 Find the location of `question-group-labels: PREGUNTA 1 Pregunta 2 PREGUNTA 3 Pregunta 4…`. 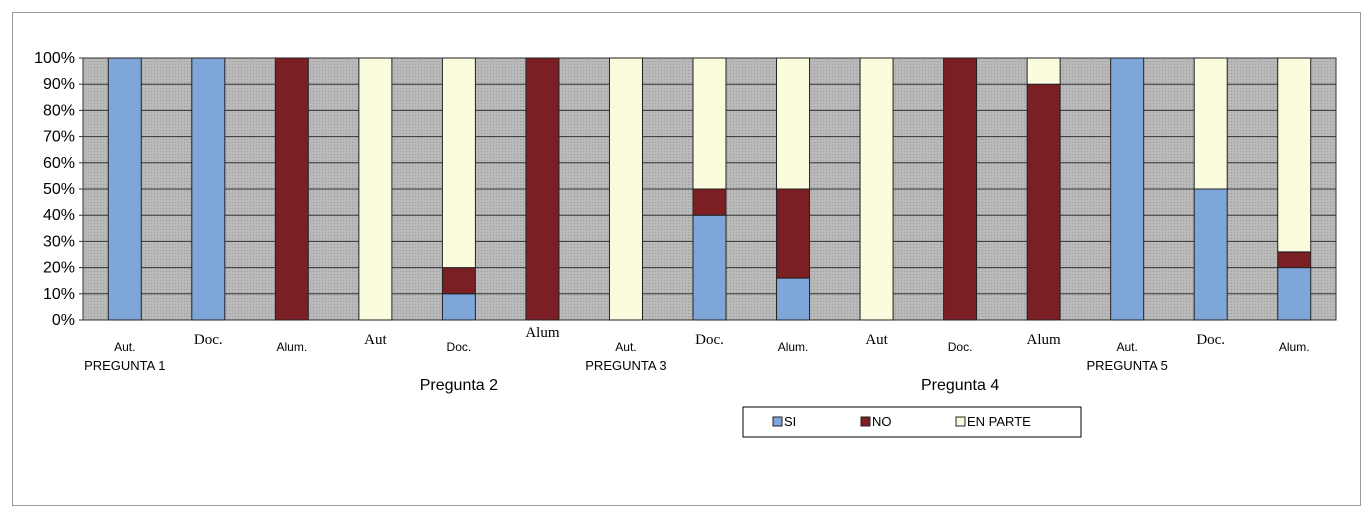

question-group-labels: PREGUNTA 1 Pregunta 2 PREGUNTA 3 Pregunta 4… is located at coordinates (626, 376).